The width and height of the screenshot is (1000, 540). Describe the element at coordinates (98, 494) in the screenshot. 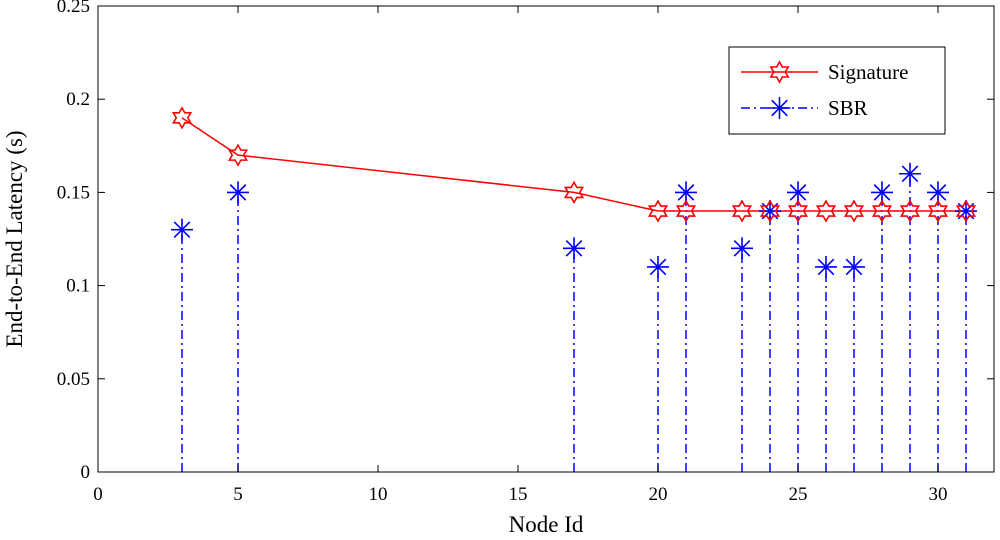

I see `x-tick-label: 0` at that location.